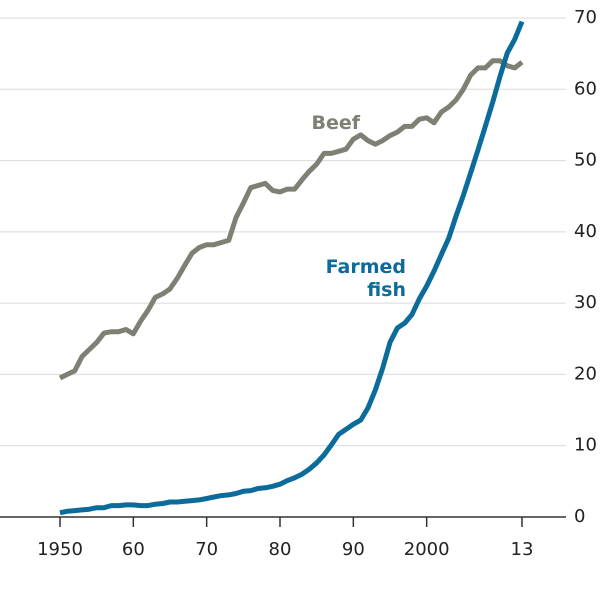 This screenshot has width=611, height=589. What do you see at coordinates (280, 549) in the screenshot?
I see `x-tick-label: 80` at bounding box center [280, 549].